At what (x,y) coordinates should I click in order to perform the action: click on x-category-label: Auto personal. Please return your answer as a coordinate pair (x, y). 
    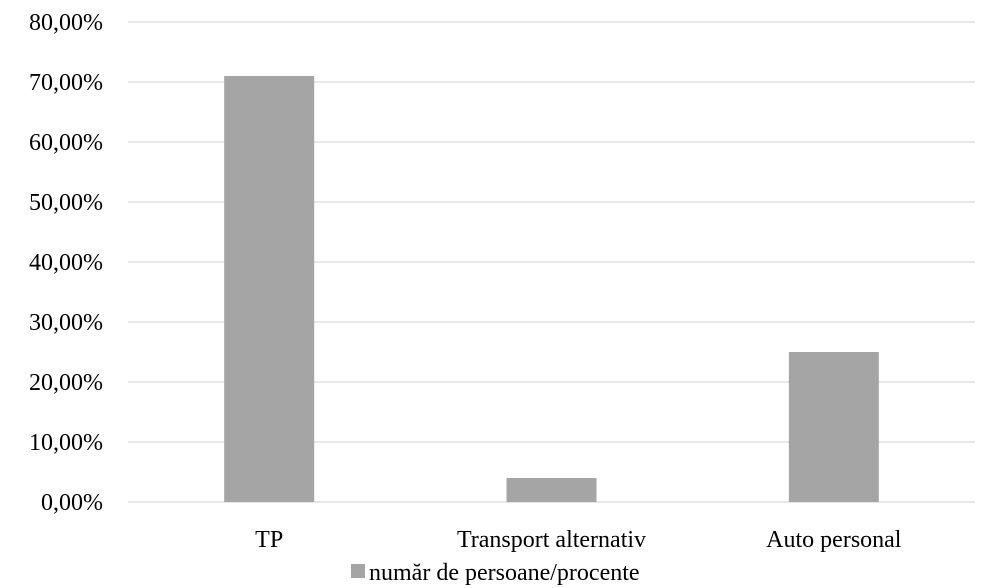
    Looking at the image, I should click on (834, 540).